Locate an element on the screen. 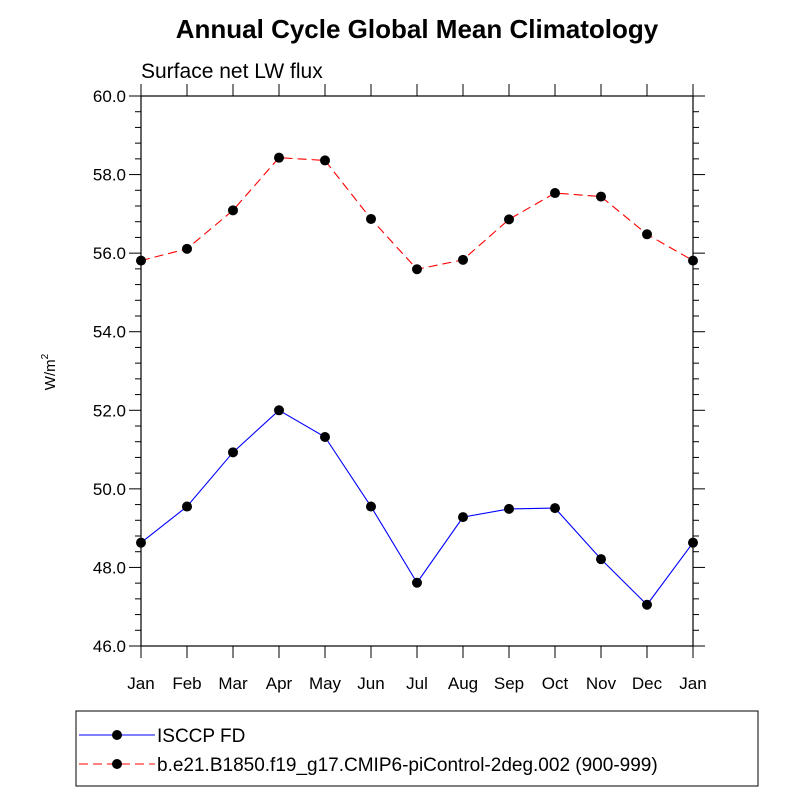 The image size is (800, 800). x-tick-label: May is located at coordinates (325, 683).